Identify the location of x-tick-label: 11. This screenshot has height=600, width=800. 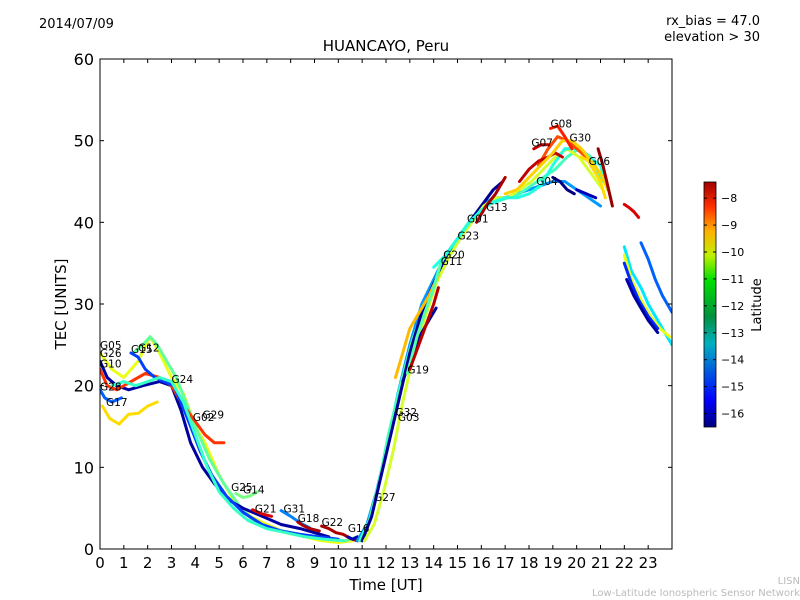
(362, 563).